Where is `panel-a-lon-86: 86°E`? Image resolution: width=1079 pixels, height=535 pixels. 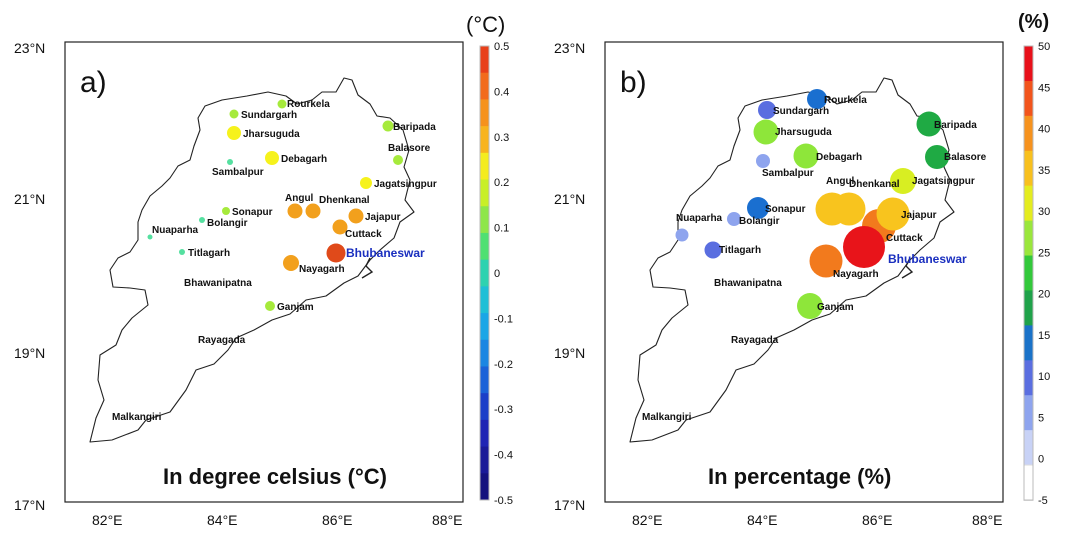
panel-a-lon-86: 86°E is located at coordinates (337, 520).